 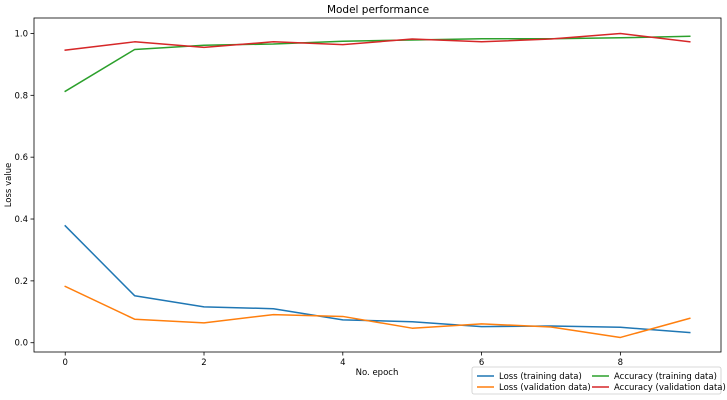 I want to click on y-tick-label: 0.0, so click(x=21, y=344).